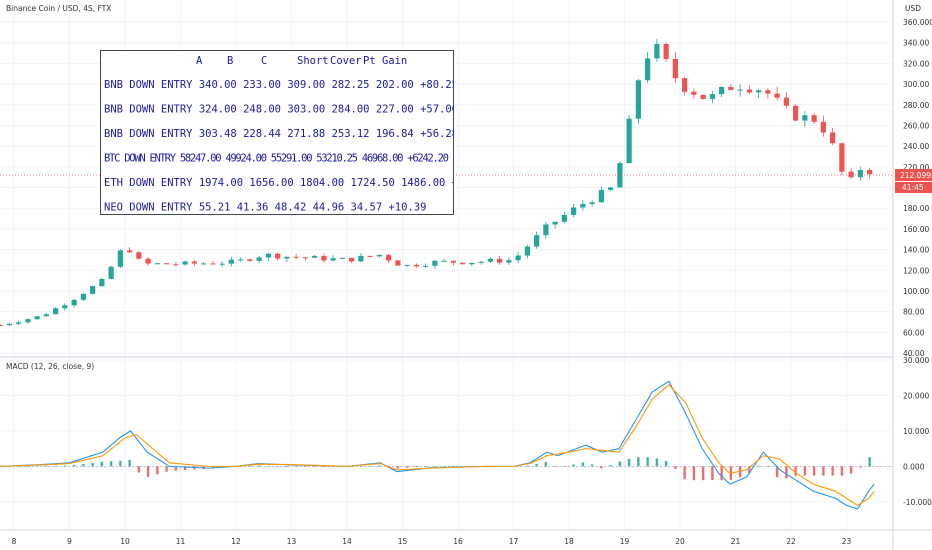 Image resolution: width=932 pixels, height=550 pixels. I want to click on time-tick-label: 17, so click(514, 541).